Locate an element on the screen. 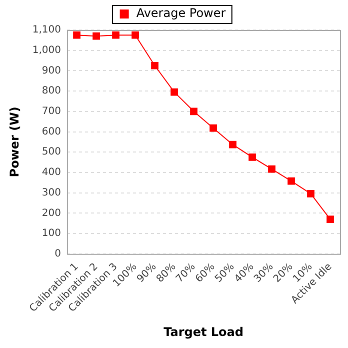 This screenshot has height=348, width=348. y-tick-label: 100 is located at coordinates (52, 234).